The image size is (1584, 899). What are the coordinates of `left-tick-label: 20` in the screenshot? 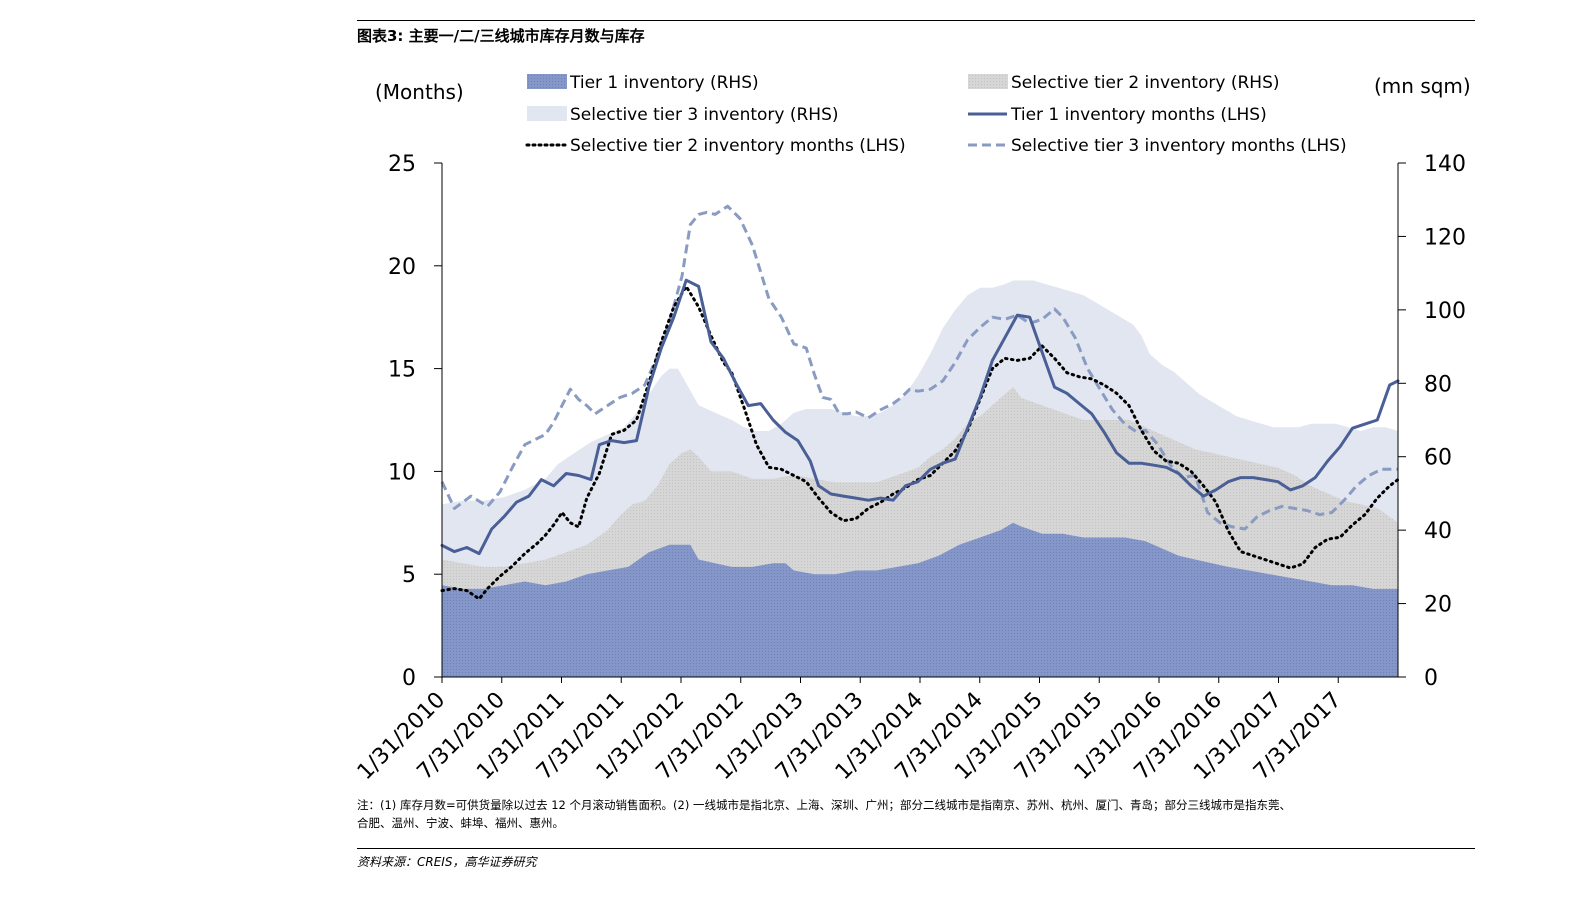 It's located at (402, 267).